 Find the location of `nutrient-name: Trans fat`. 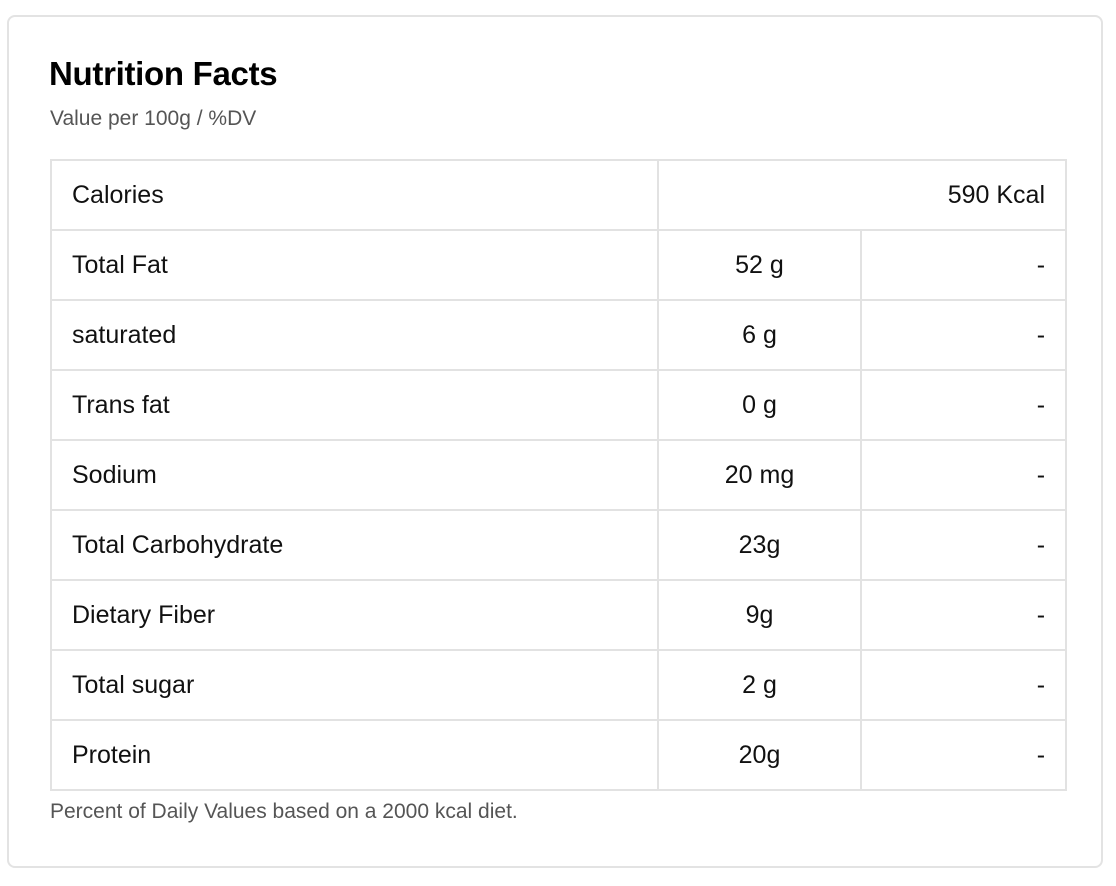

nutrient-name: Trans fat is located at coordinates (354, 405).